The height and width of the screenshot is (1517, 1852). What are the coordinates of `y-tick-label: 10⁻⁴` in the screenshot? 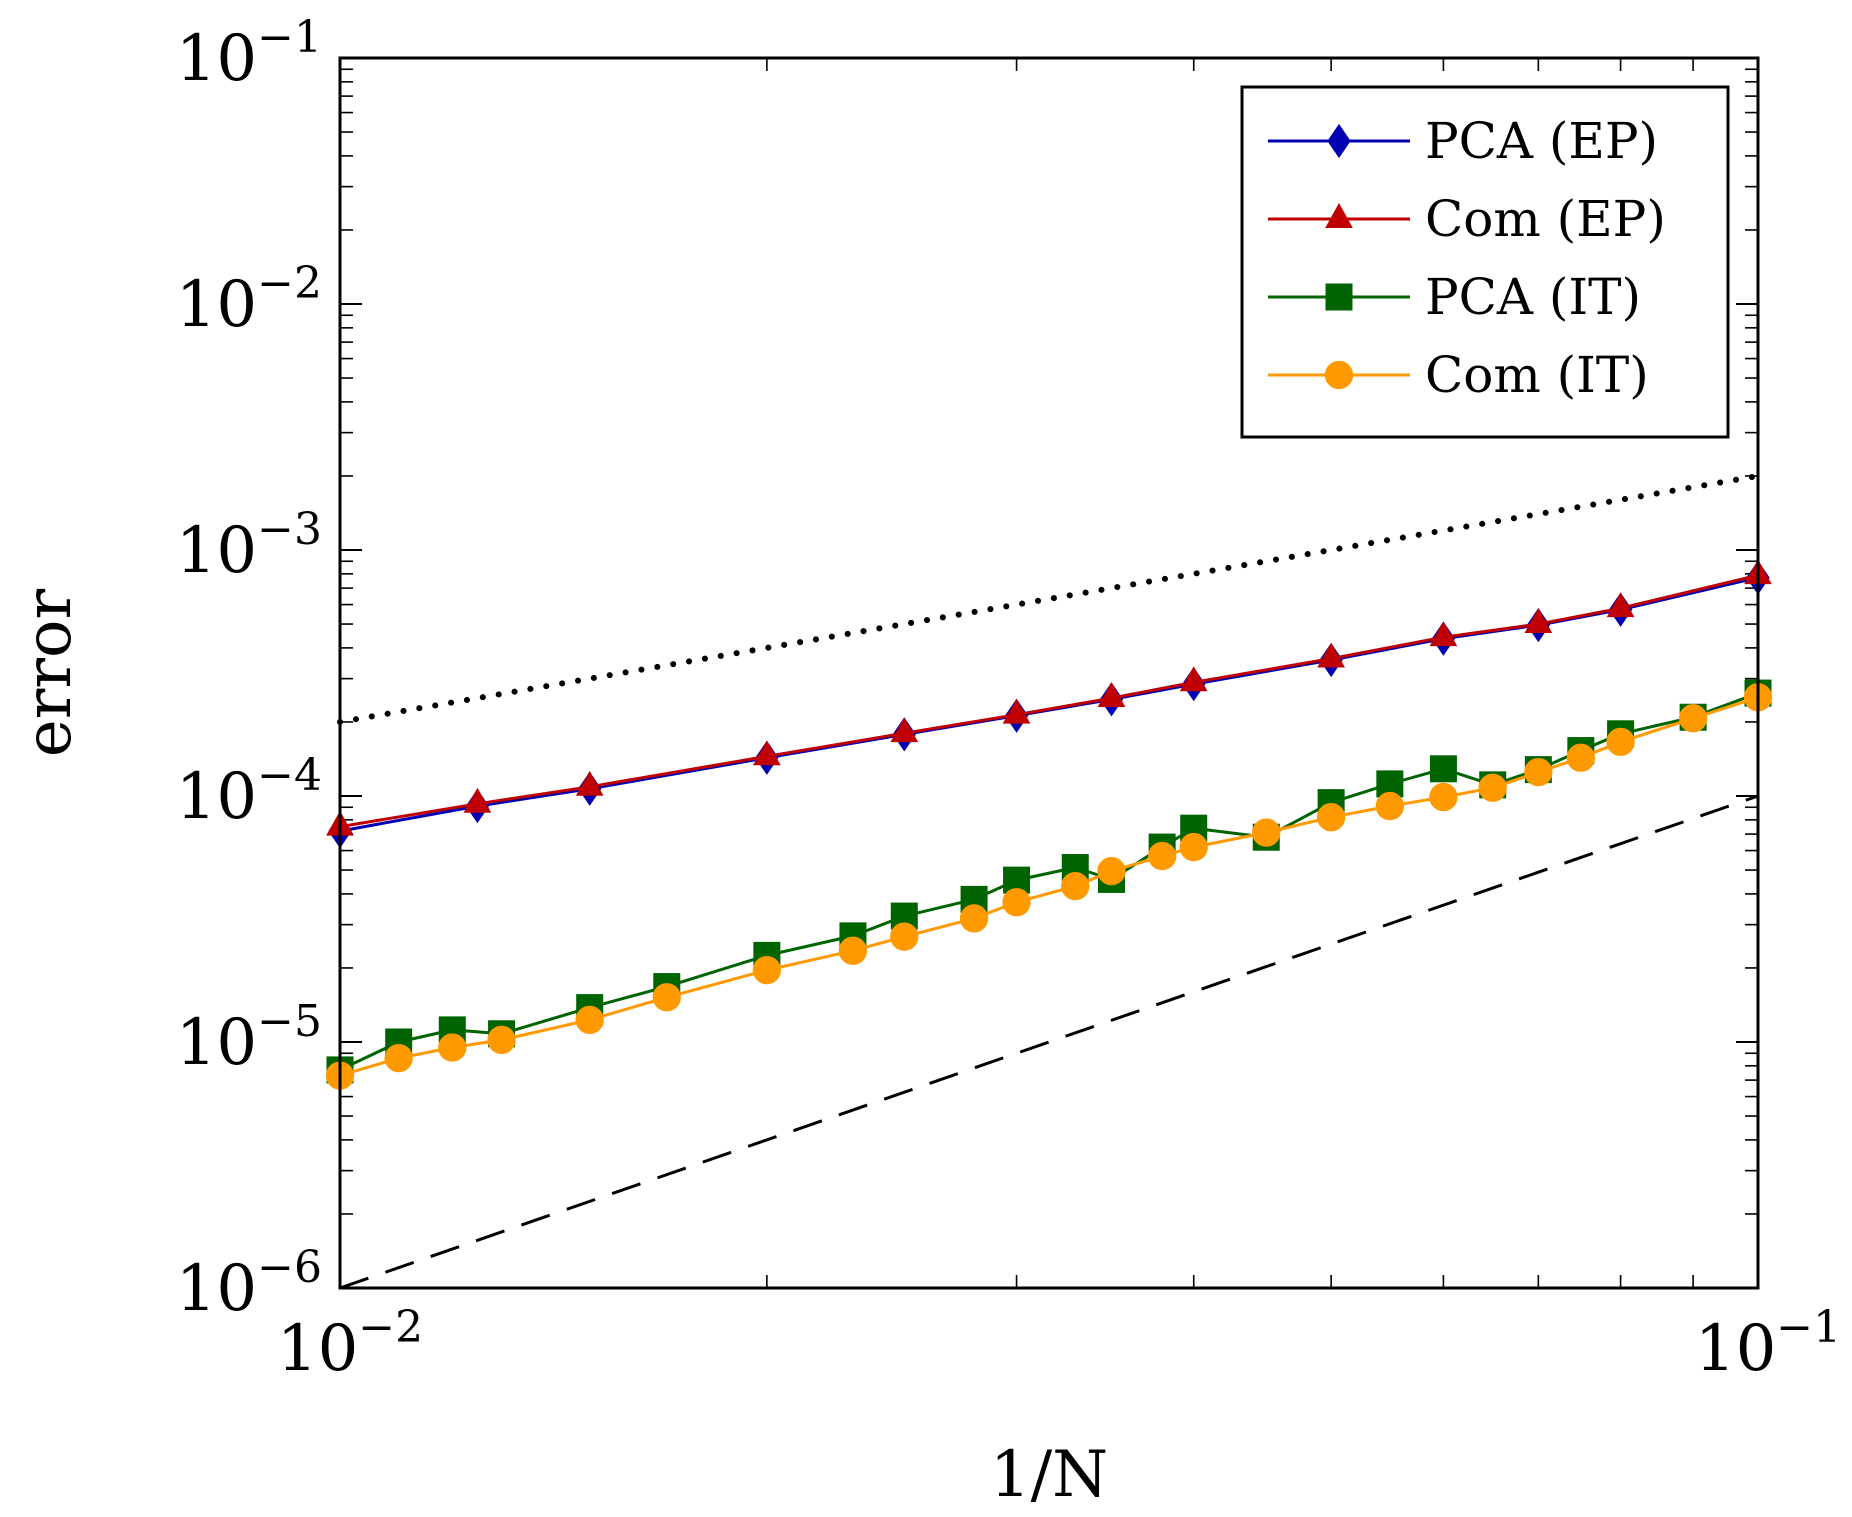 It's located at (249, 792).